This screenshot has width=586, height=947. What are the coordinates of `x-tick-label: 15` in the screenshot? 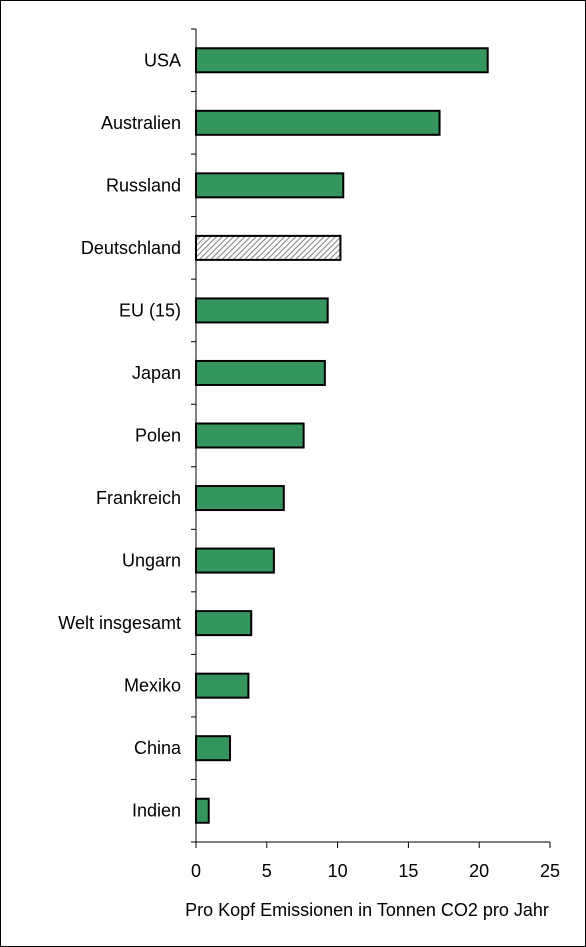 It's located at (408, 871).